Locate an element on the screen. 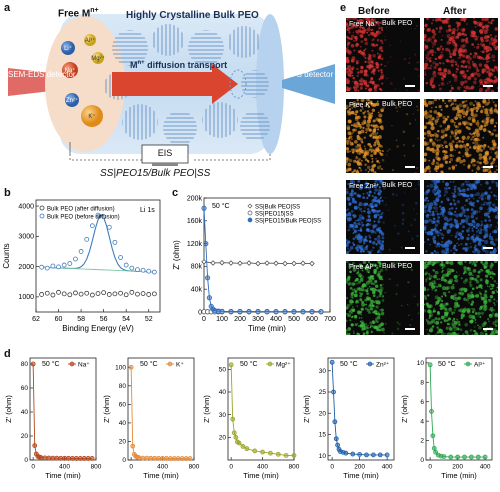 The height and width of the screenshot is (492, 500). y-axis-label: Z' (ohm) is located at coordinates (404, 409).